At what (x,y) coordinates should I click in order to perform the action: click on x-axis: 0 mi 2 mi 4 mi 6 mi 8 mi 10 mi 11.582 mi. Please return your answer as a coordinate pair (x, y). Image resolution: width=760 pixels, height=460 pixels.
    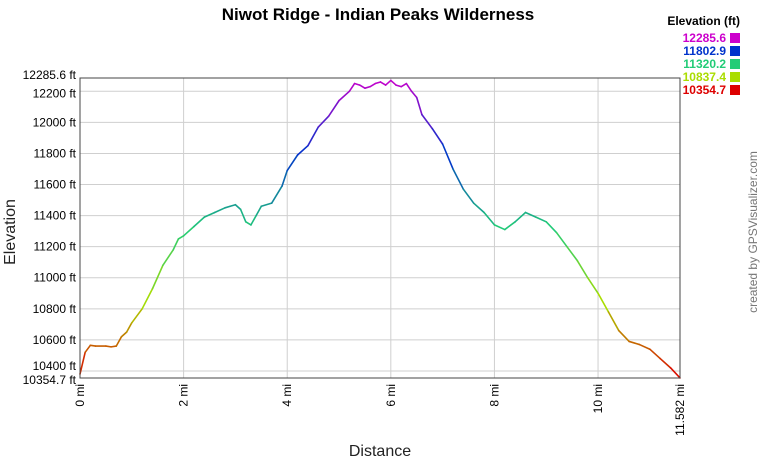
    Looking at the image, I should click on (380, 410).